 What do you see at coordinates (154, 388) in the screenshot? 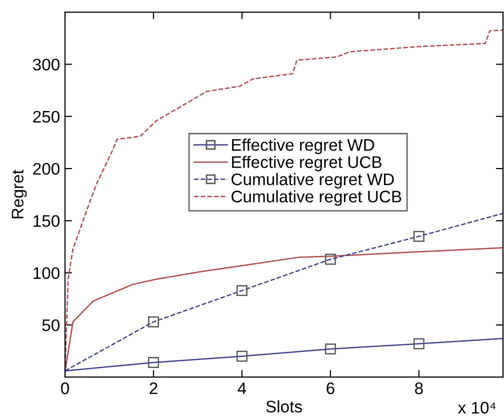
I see `x-tick-label: 2` at bounding box center [154, 388].